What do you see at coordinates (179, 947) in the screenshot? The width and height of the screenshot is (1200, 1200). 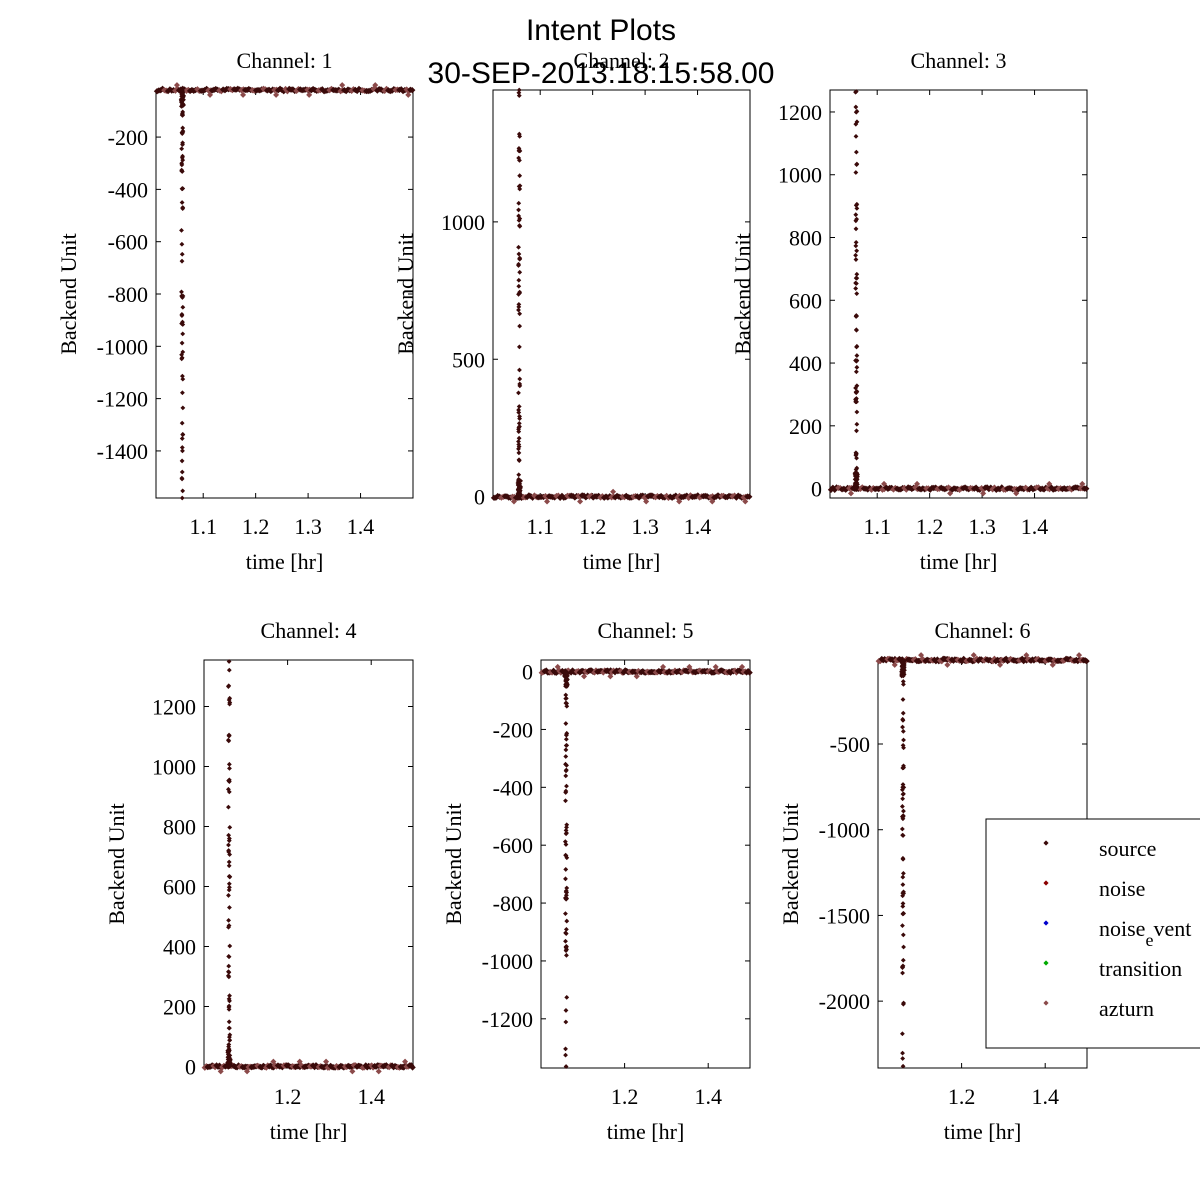 I see `y-tick-label: 400` at bounding box center [179, 947].